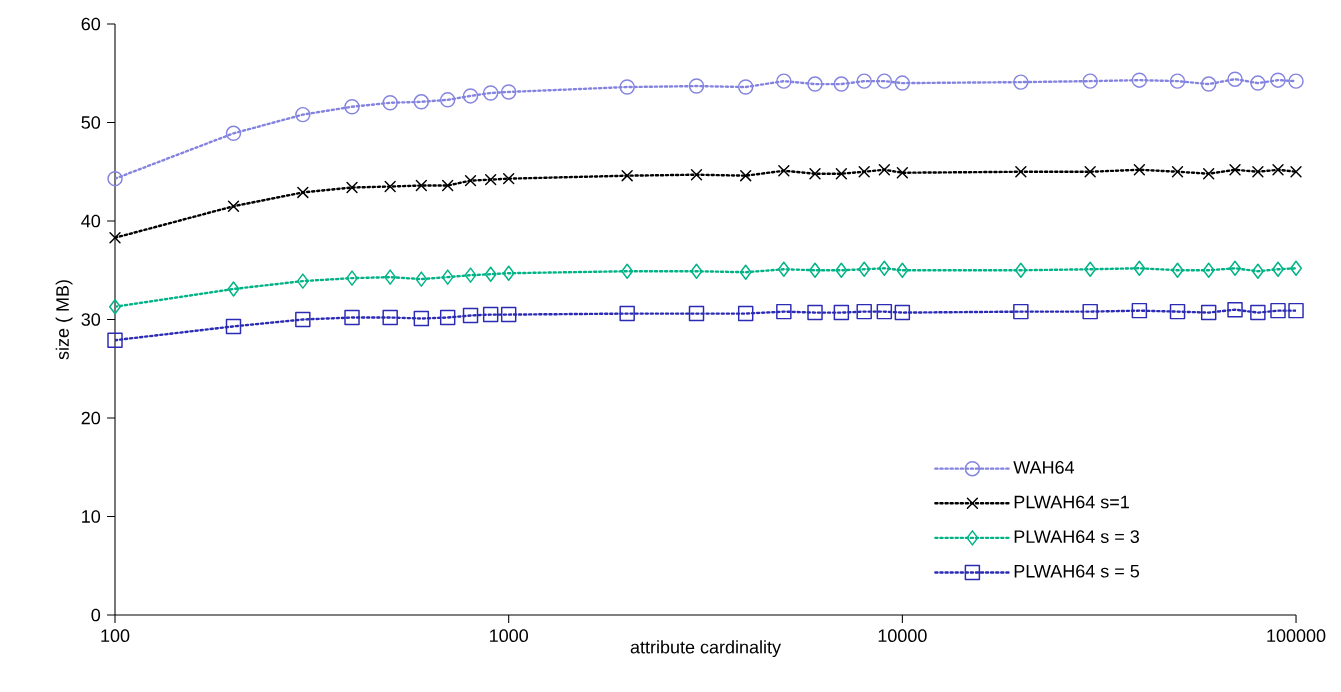 Image resolution: width=1341 pixels, height=692 pixels. Describe the element at coordinates (91, 221) in the screenshot. I see `y-tick-label: 40` at that location.